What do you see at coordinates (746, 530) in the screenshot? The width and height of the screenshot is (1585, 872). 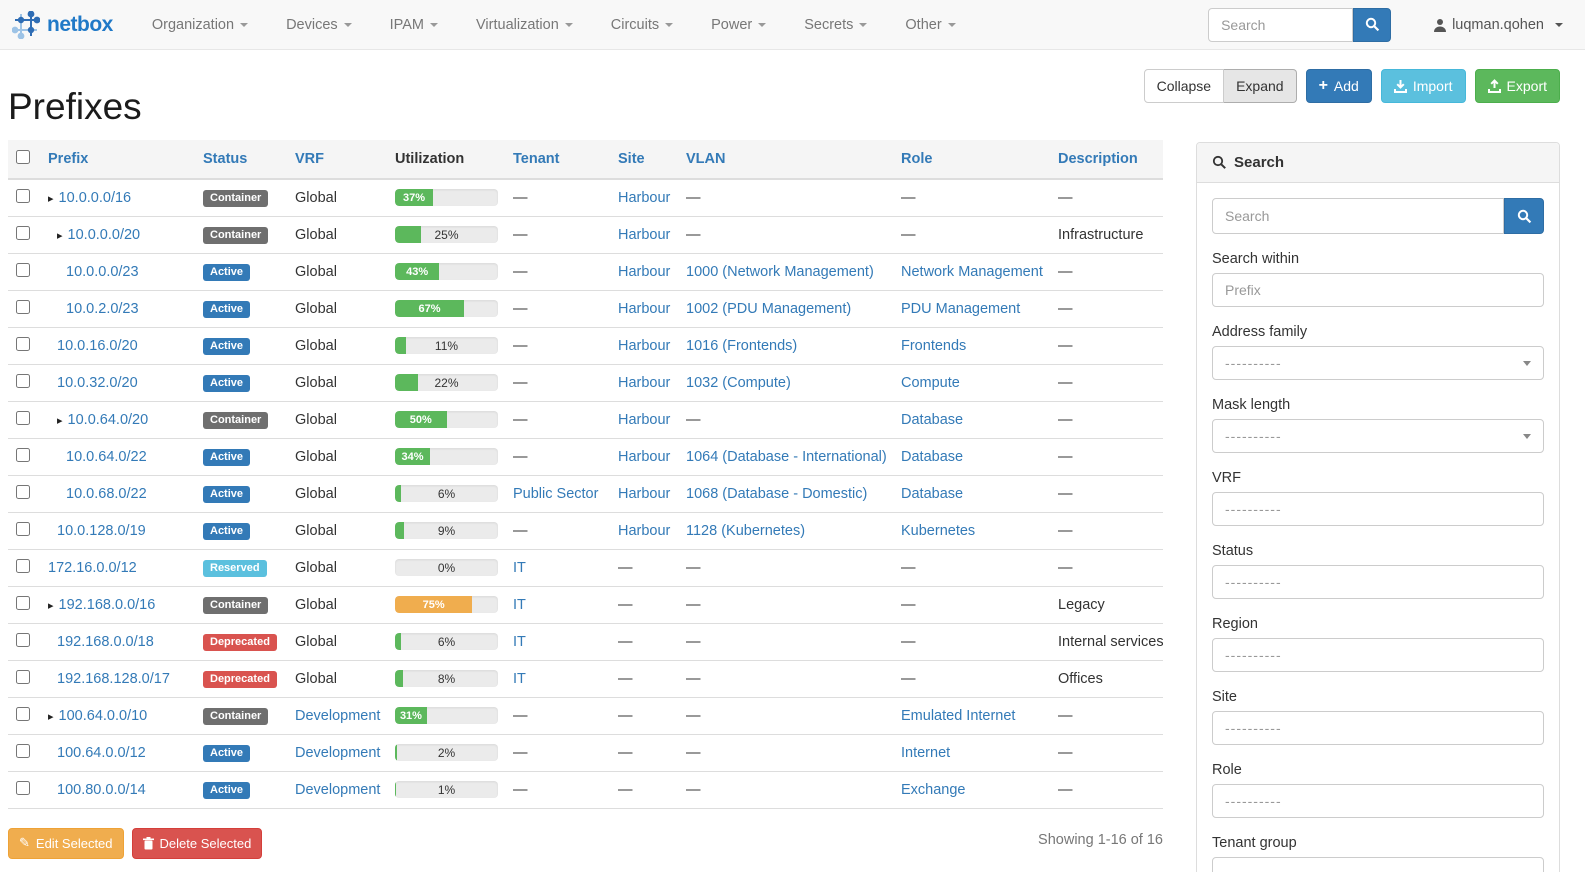 I see `vlan-link: 1128 (Kubernetes)` at bounding box center [746, 530].